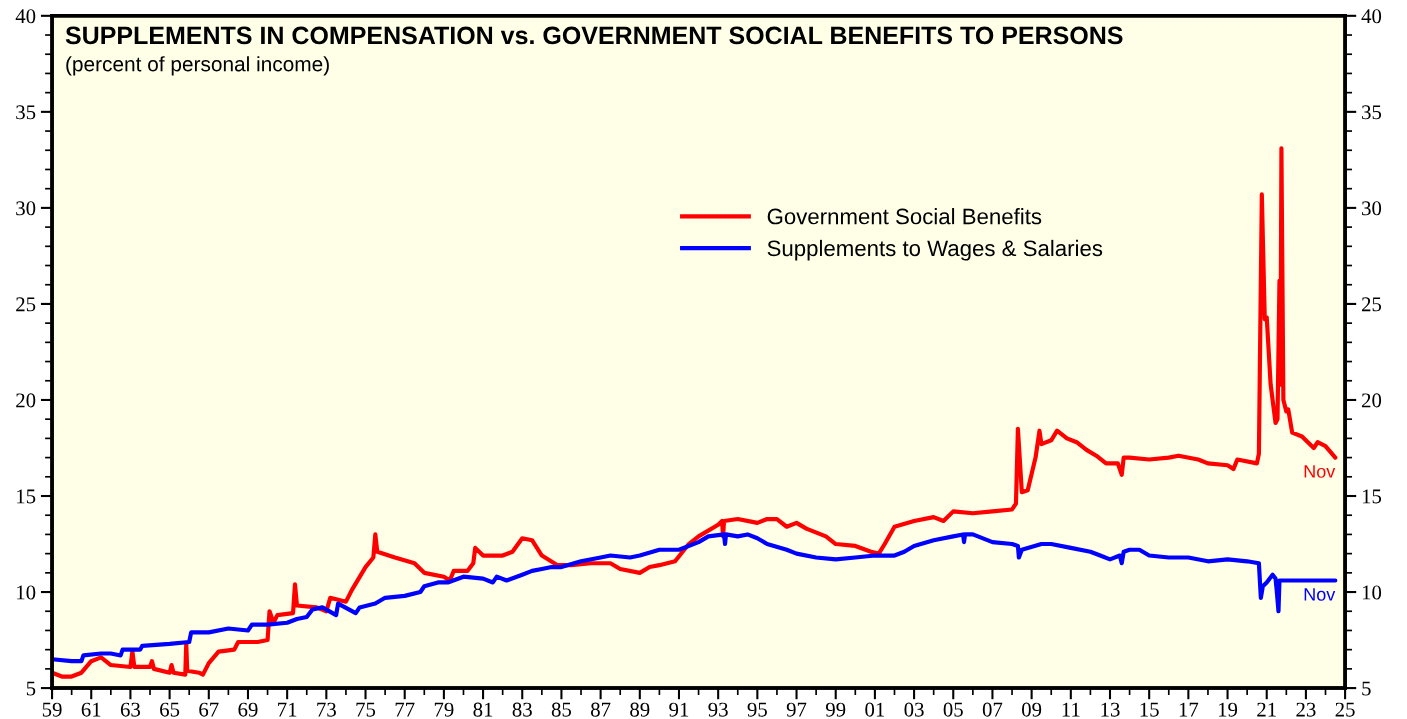 This screenshot has width=1407, height=719. What do you see at coordinates (26, 496) in the screenshot?
I see `y-tick-label: 15` at bounding box center [26, 496].